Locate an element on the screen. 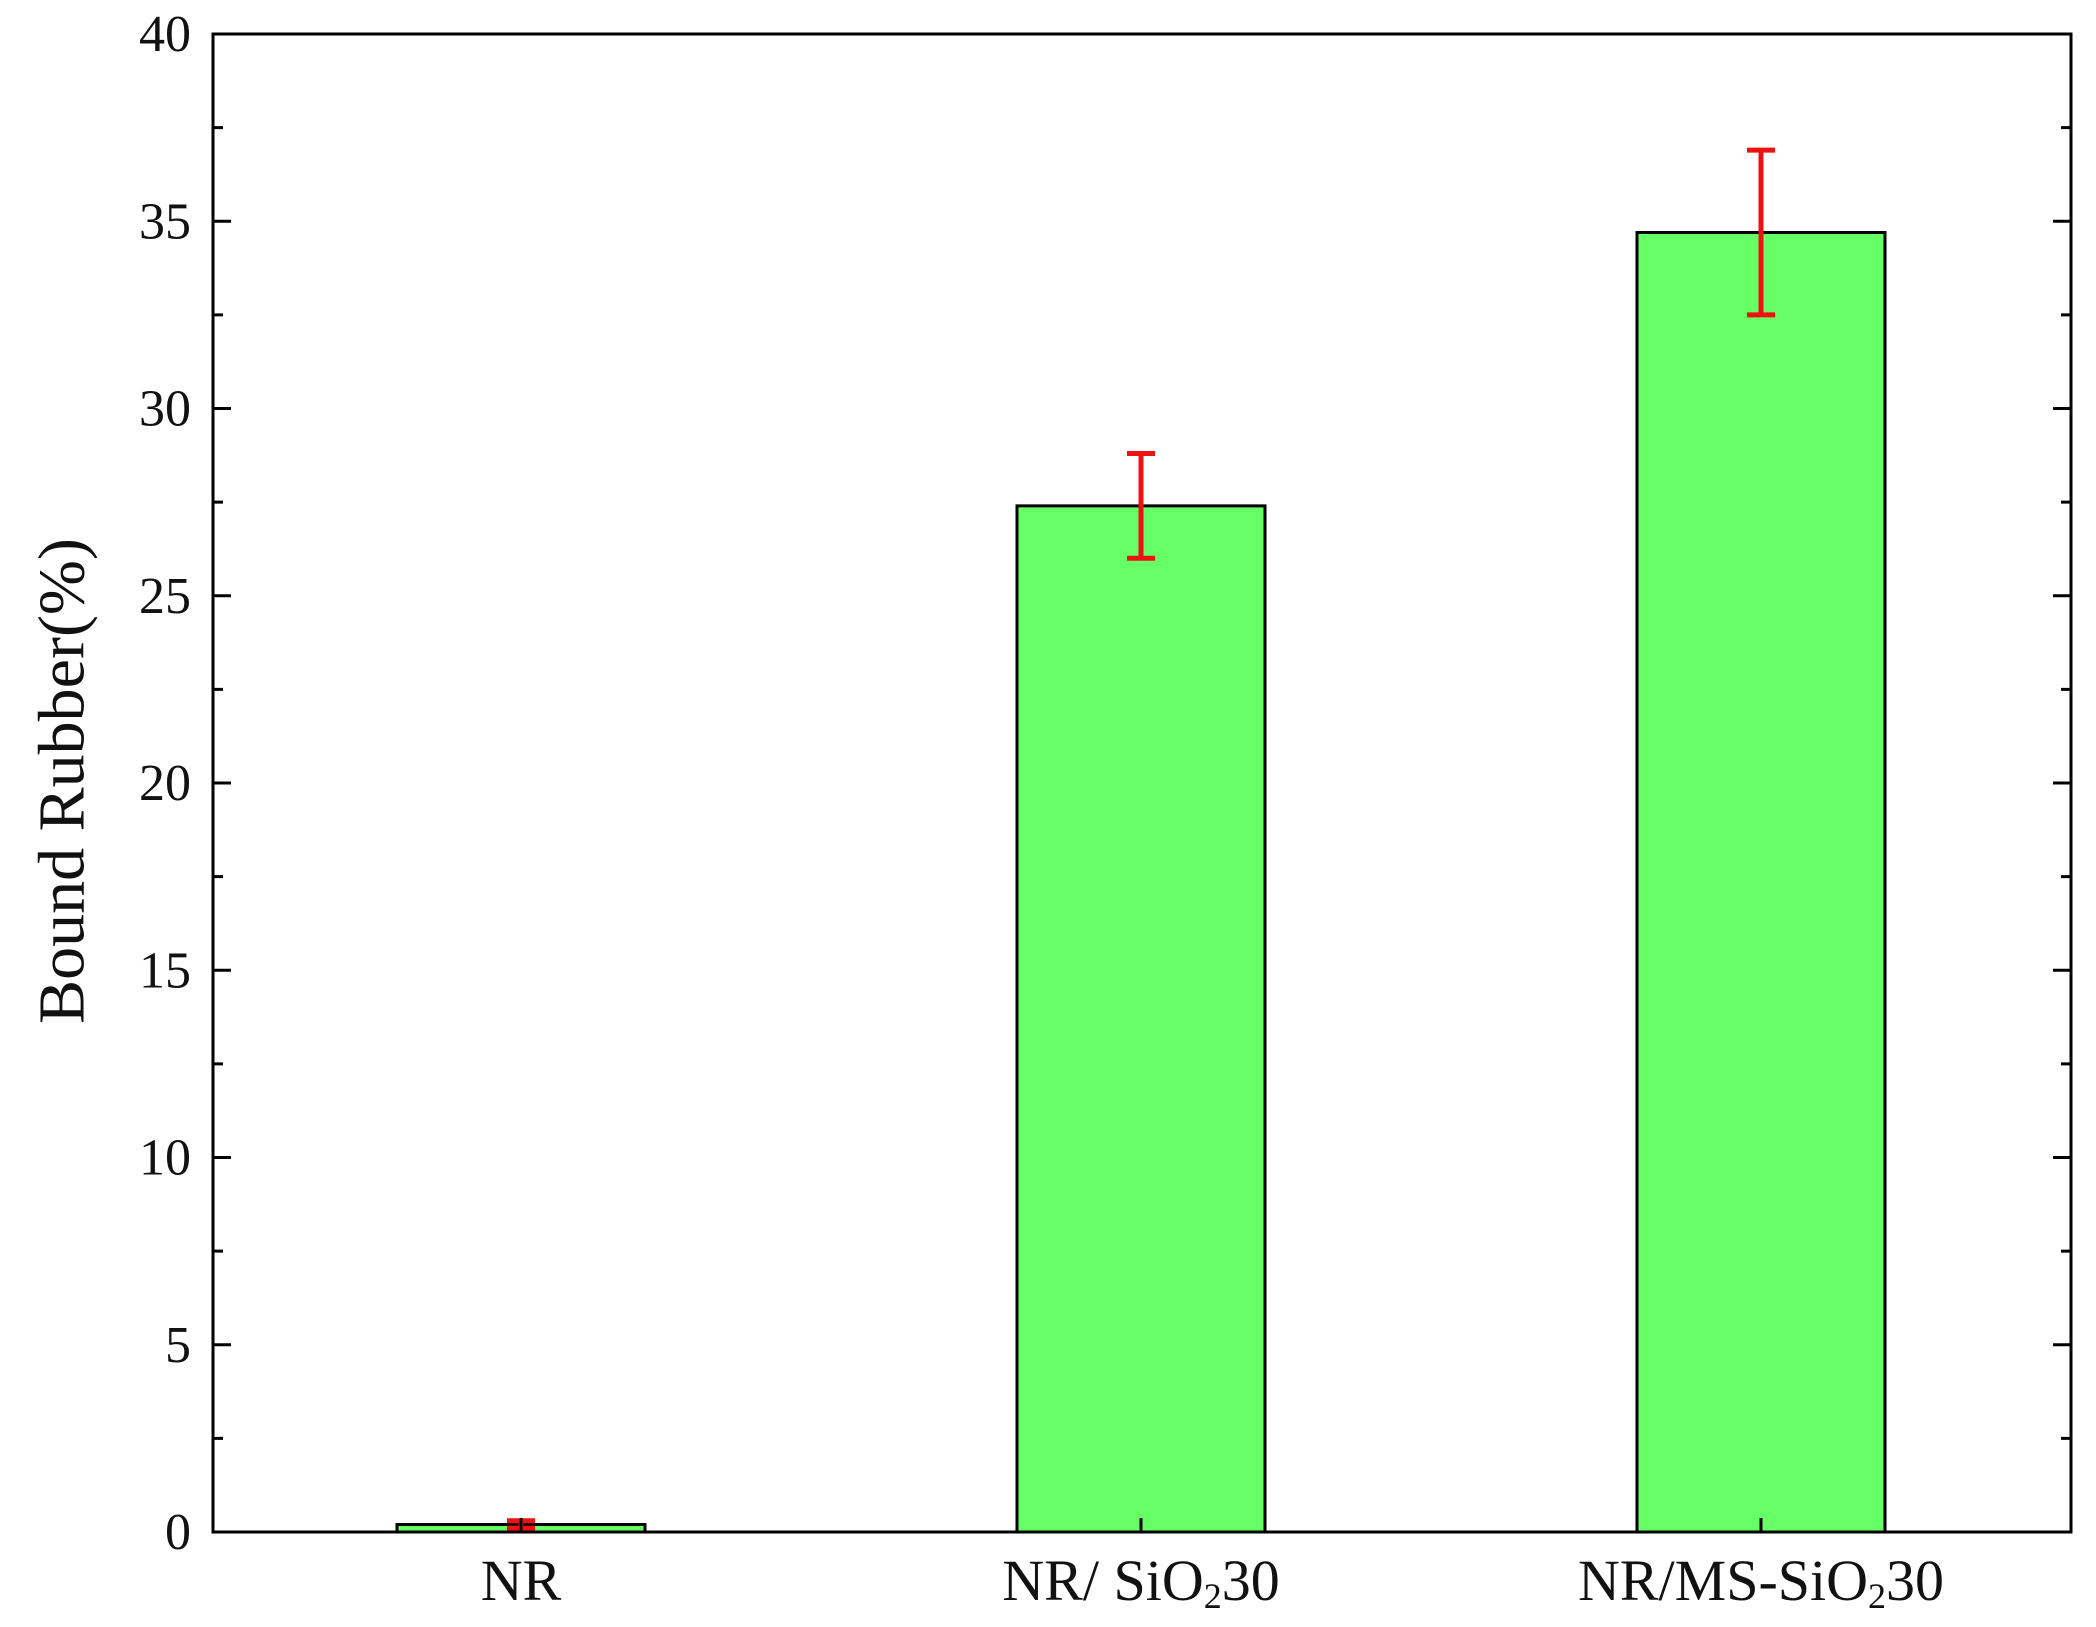 Image resolution: width=2096 pixels, height=1627 pixels. x-tick-label-main-0: NR is located at coordinates (521, 1580).